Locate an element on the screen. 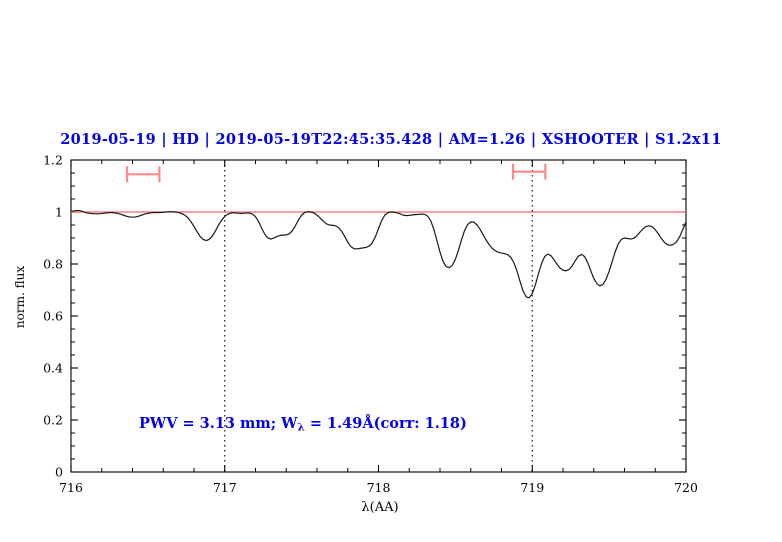 The width and height of the screenshot is (782, 542). y-tick-label: 0.6 is located at coordinates (53, 316).